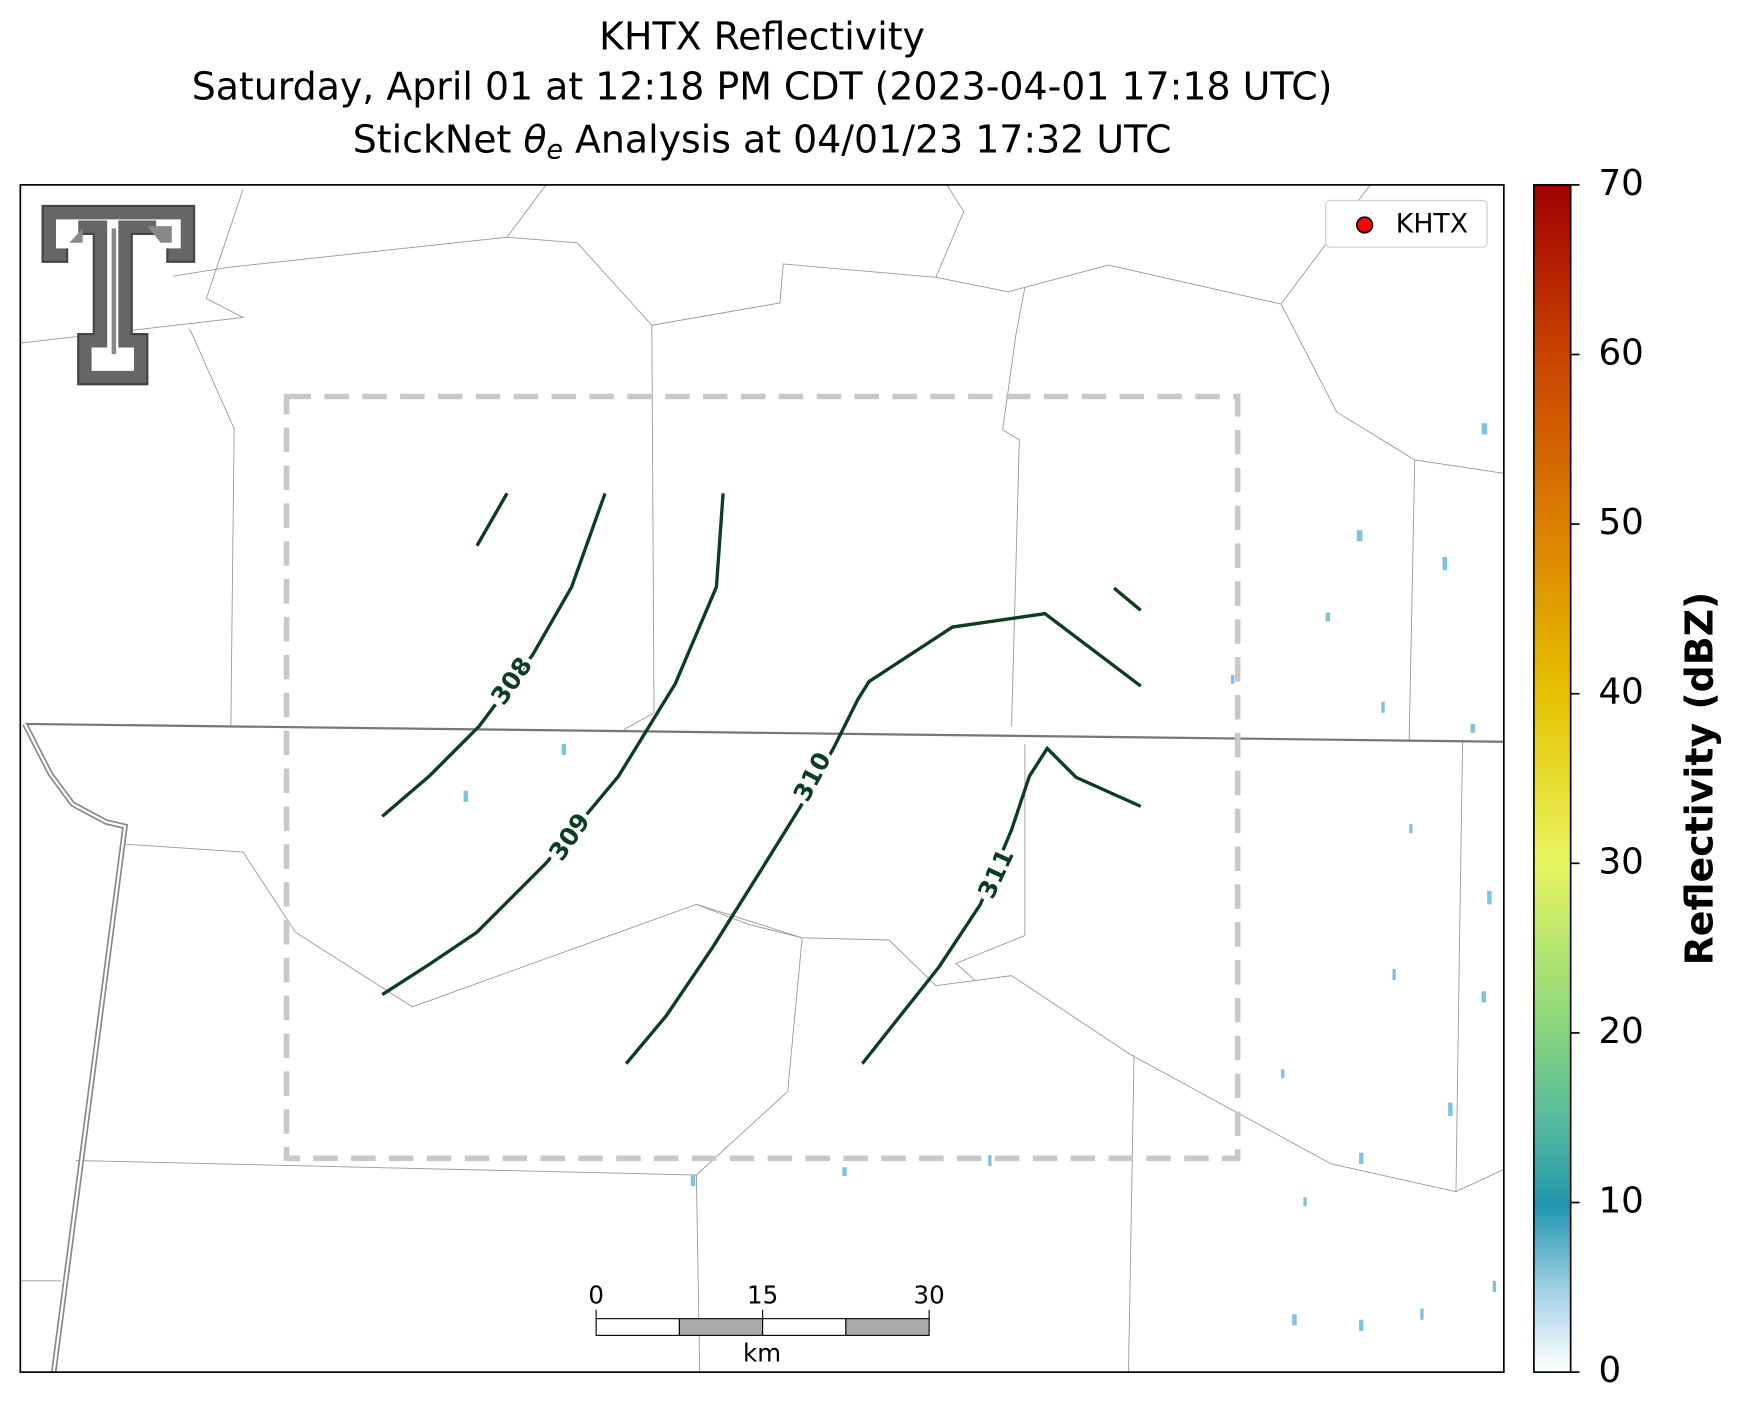 Image resolution: width=1738 pixels, height=1410 pixels. Describe the element at coordinates (1627, 777) in the screenshot. I see `colorbar: Reflectivity (dBZ) 0 10 20 30 40 50 60 70` at that location.